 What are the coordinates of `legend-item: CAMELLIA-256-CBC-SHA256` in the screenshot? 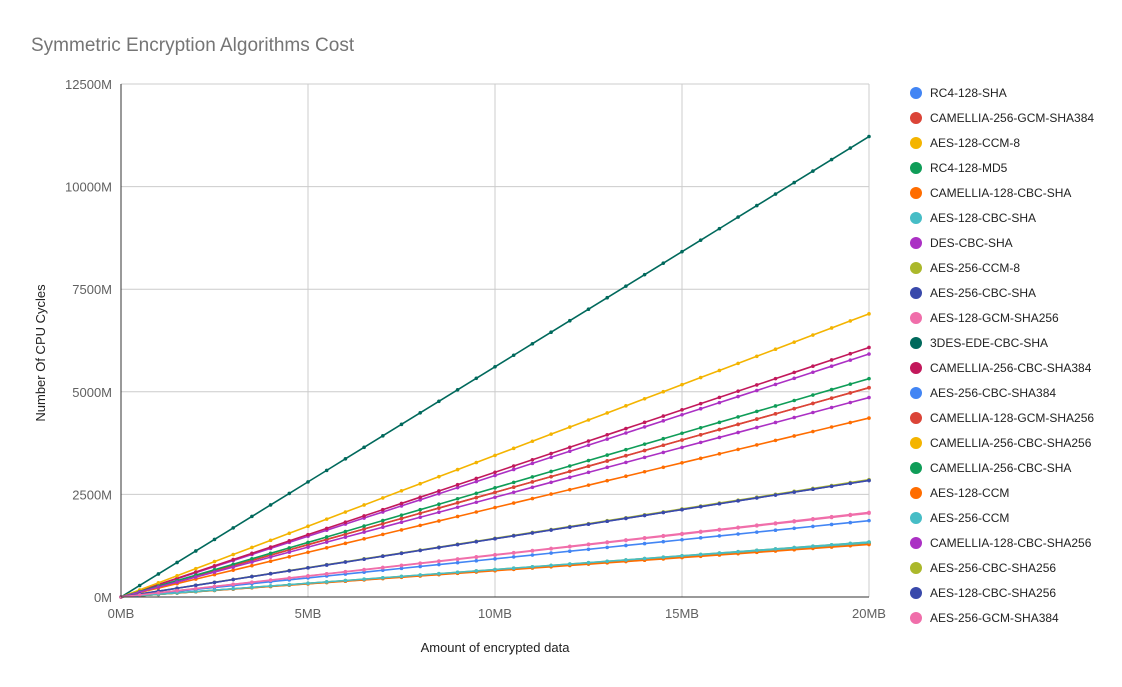 It's located at (1001, 443).